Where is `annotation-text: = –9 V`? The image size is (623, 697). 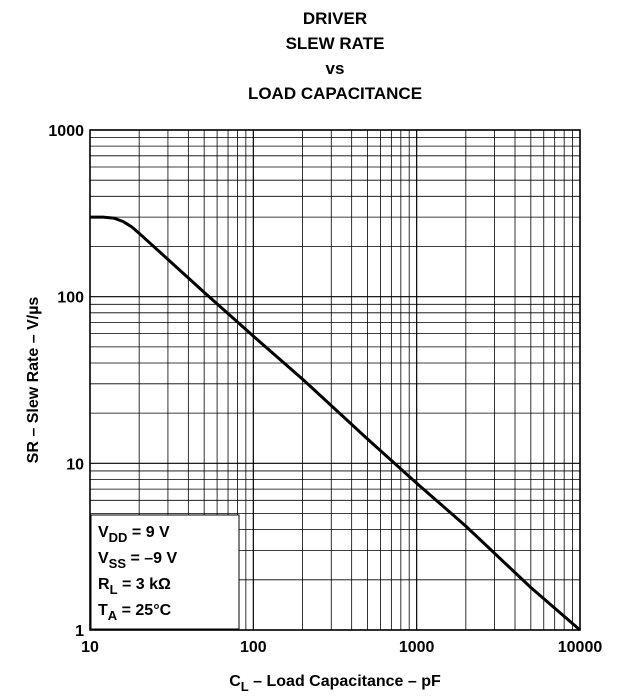
annotation-text: = –9 V is located at coordinates (151, 558).